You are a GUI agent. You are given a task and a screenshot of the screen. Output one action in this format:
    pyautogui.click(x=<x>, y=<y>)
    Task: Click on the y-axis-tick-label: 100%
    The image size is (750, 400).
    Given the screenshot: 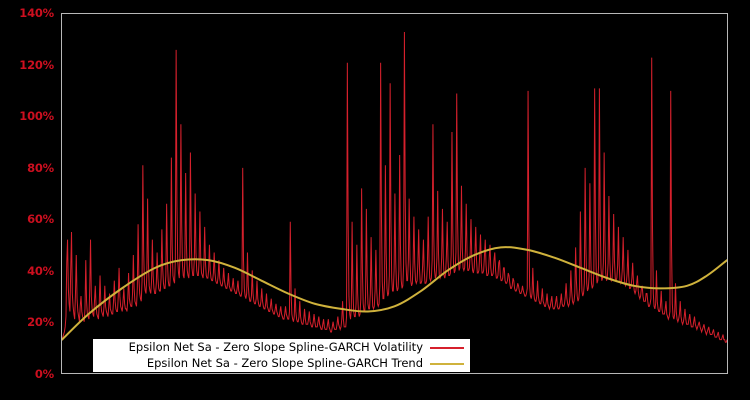 What is the action you would take?
    pyautogui.click(x=36, y=116)
    